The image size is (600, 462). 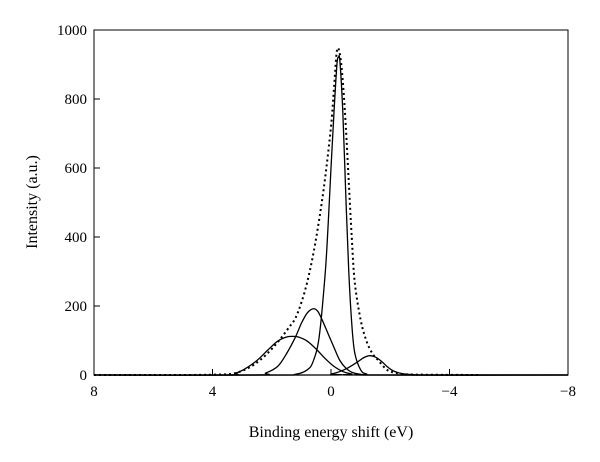 I want to click on y-axis-label: Intensity (a.u.), so click(x=32, y=202).